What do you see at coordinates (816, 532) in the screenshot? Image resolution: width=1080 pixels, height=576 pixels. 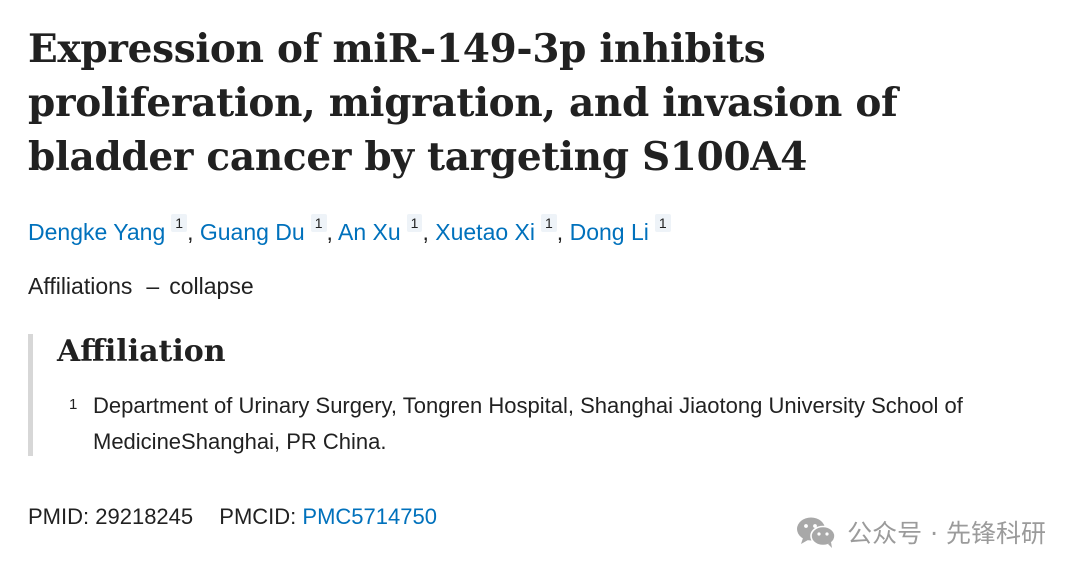 I see `wechat-icon` at bounding box center [816, 532].